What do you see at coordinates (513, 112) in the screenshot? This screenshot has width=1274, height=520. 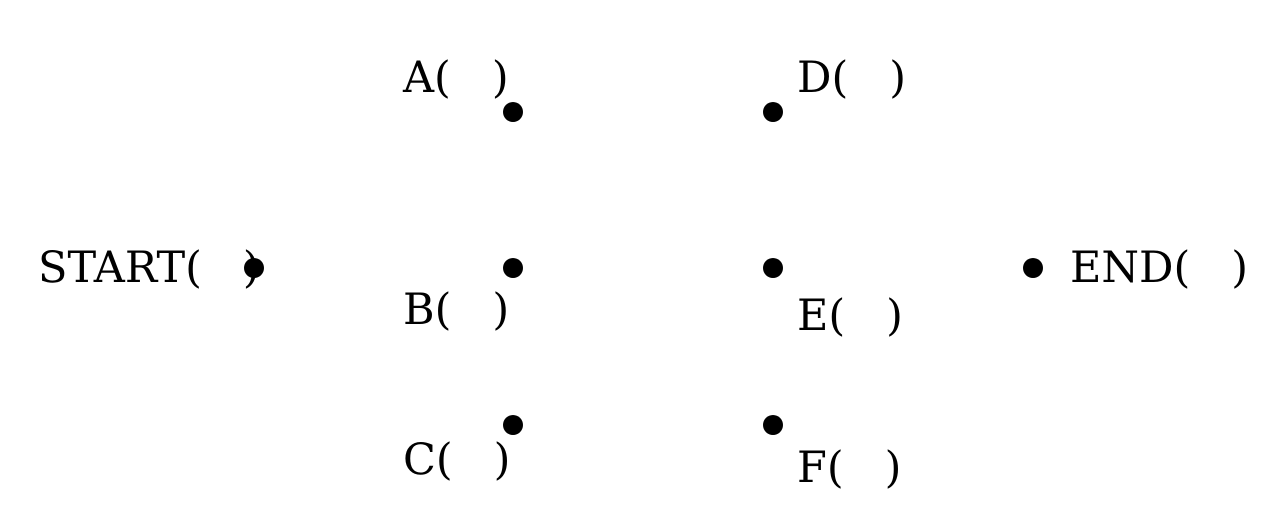 I see `node-a-dot` at bounding box center [513, 112].